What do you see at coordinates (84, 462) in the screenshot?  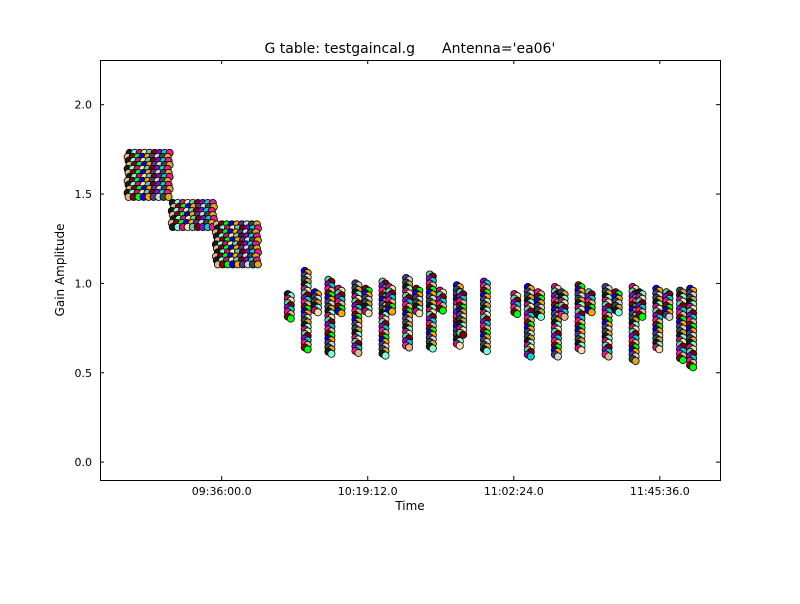 I see `y-tick-label: 0.0` at bounding box center [84, 462].